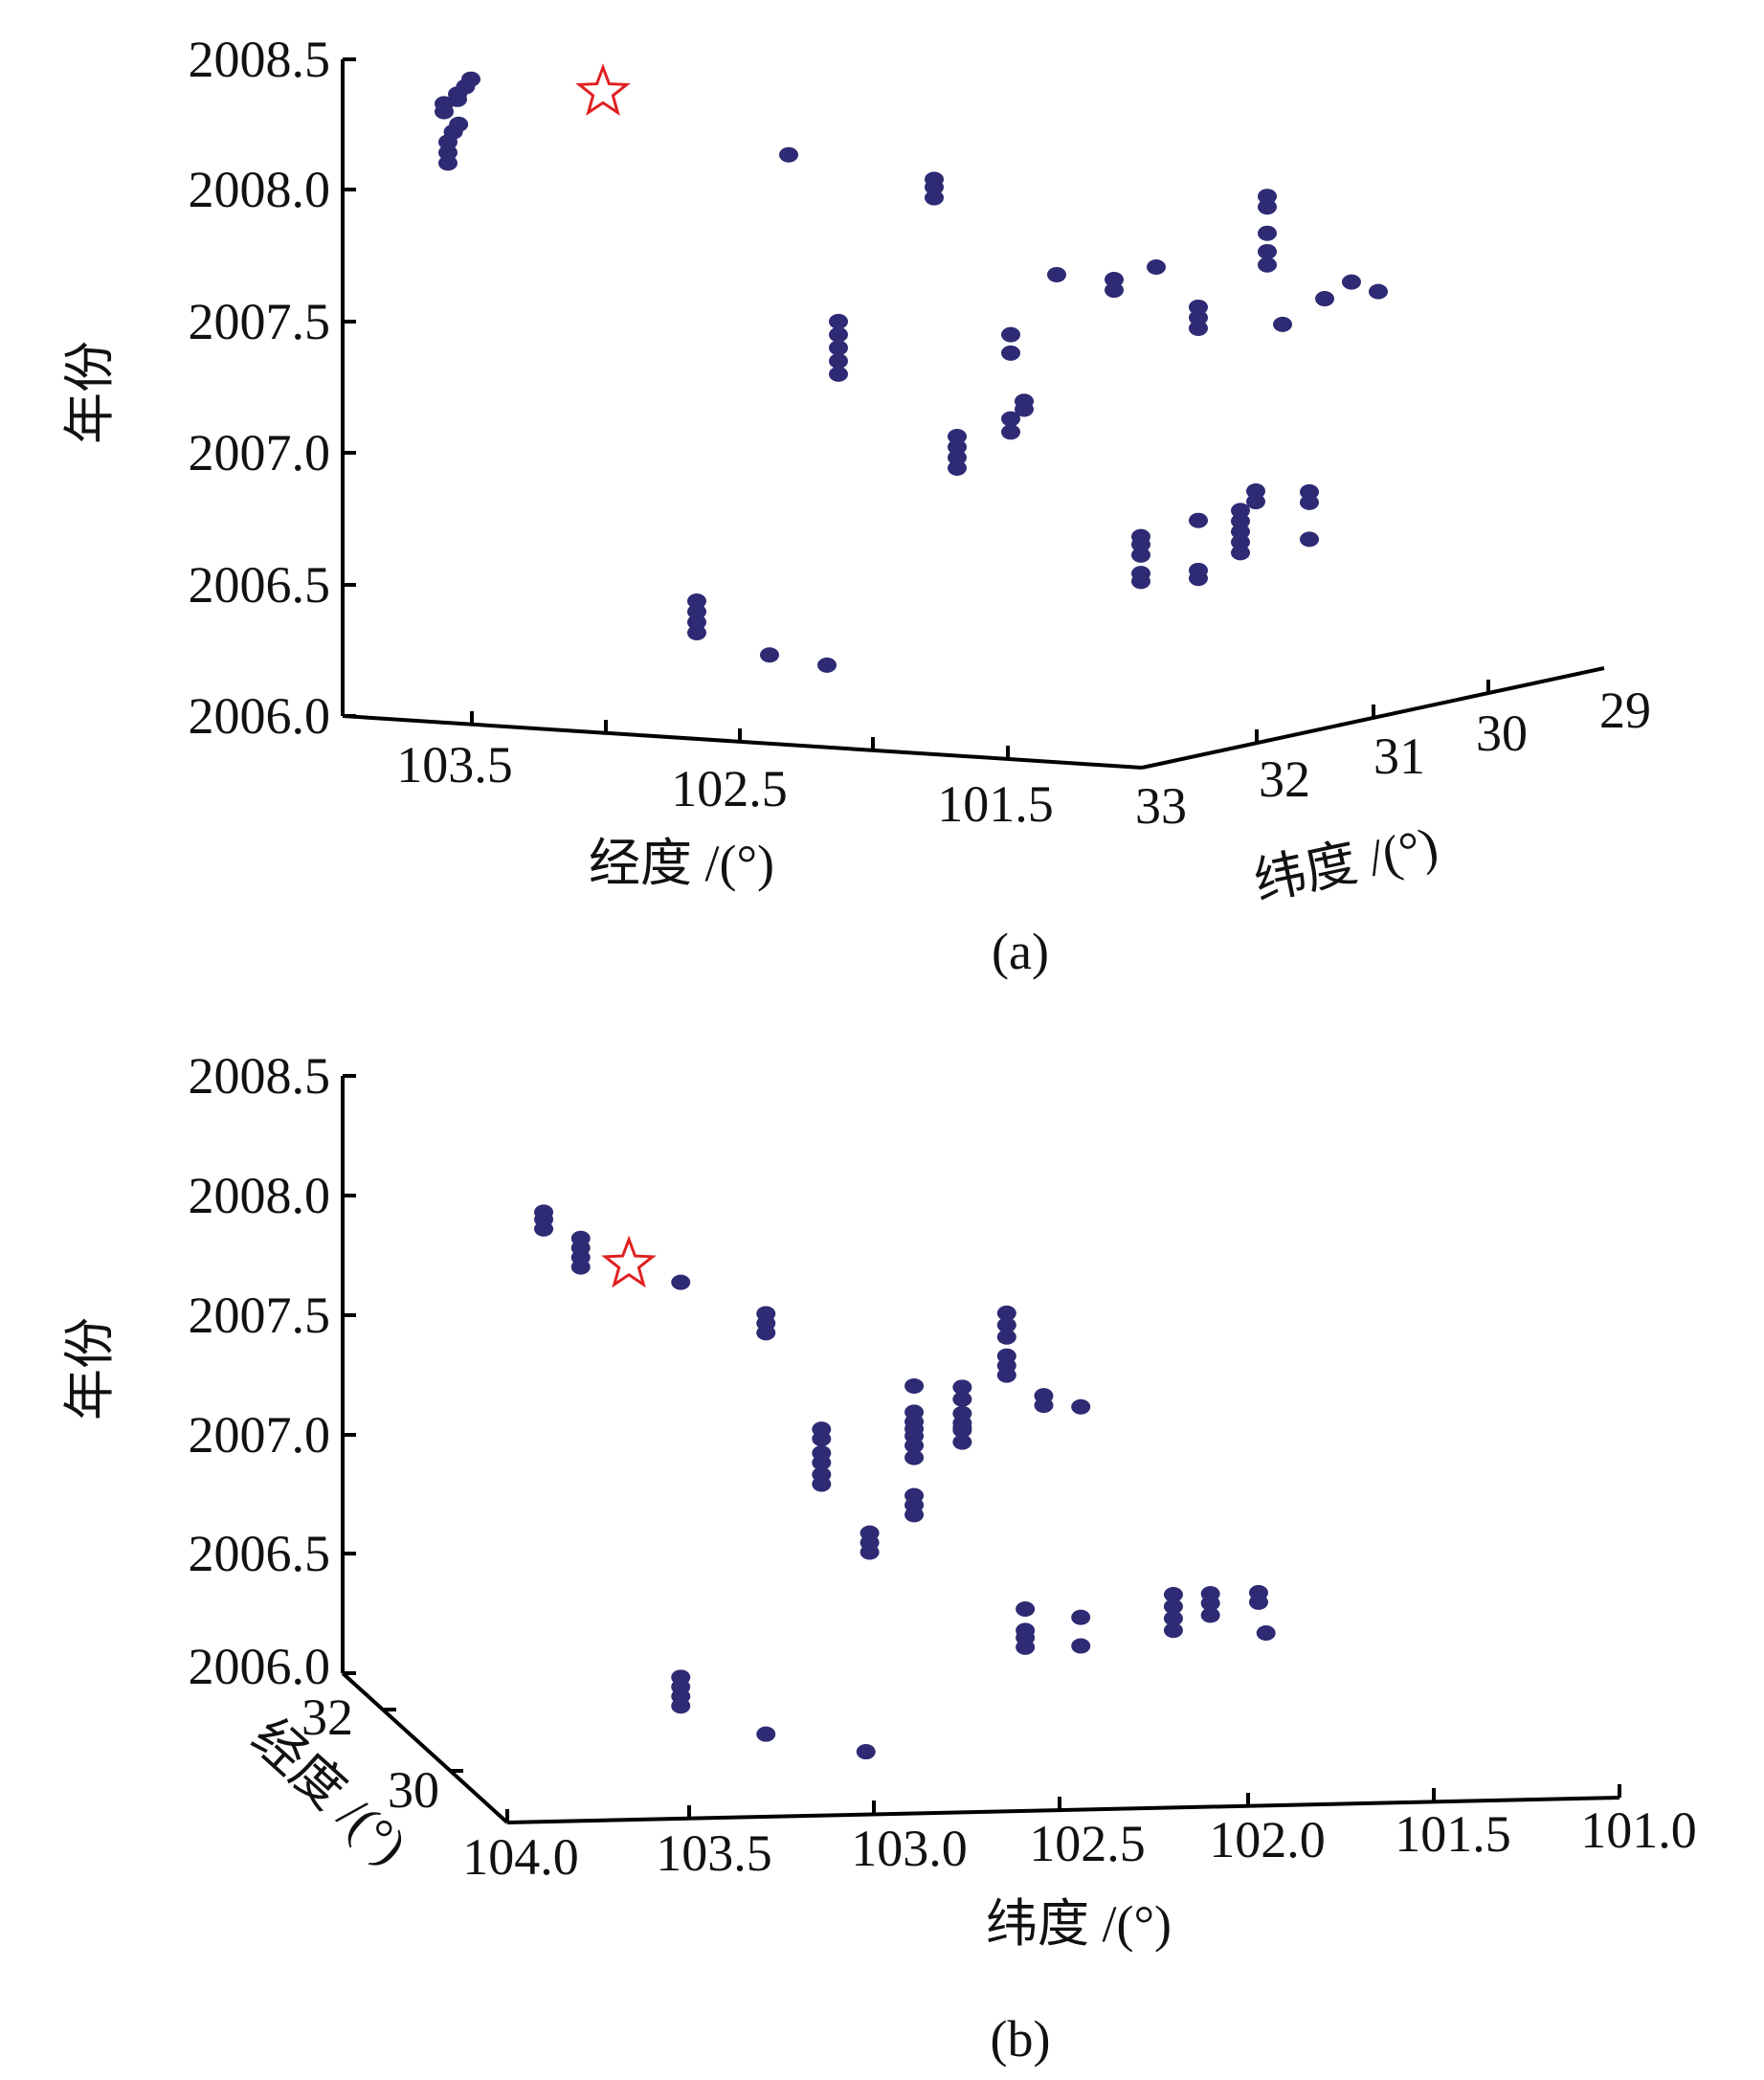  I want to click on x-axis-b, so click(1063, 1810).